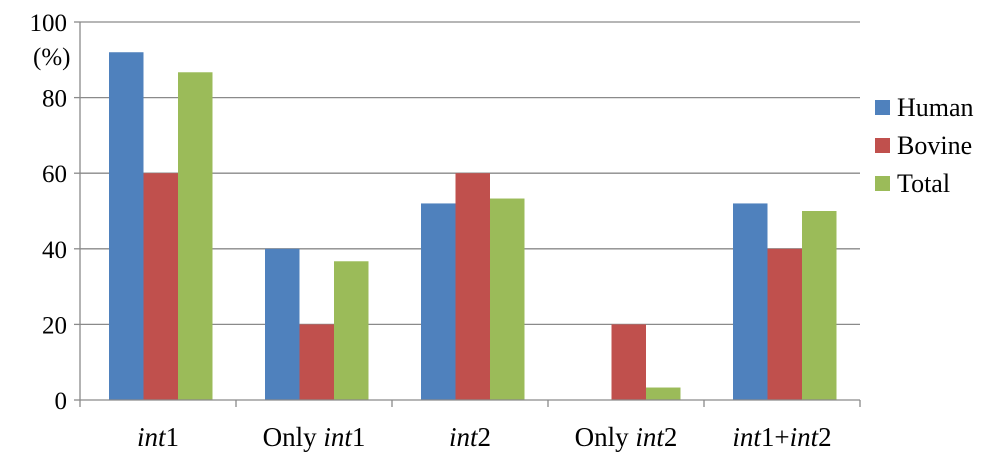  I want to click on x-axis-labels: int1 Only int1 int2 Only int2 int1+int2, so click(484, 437).